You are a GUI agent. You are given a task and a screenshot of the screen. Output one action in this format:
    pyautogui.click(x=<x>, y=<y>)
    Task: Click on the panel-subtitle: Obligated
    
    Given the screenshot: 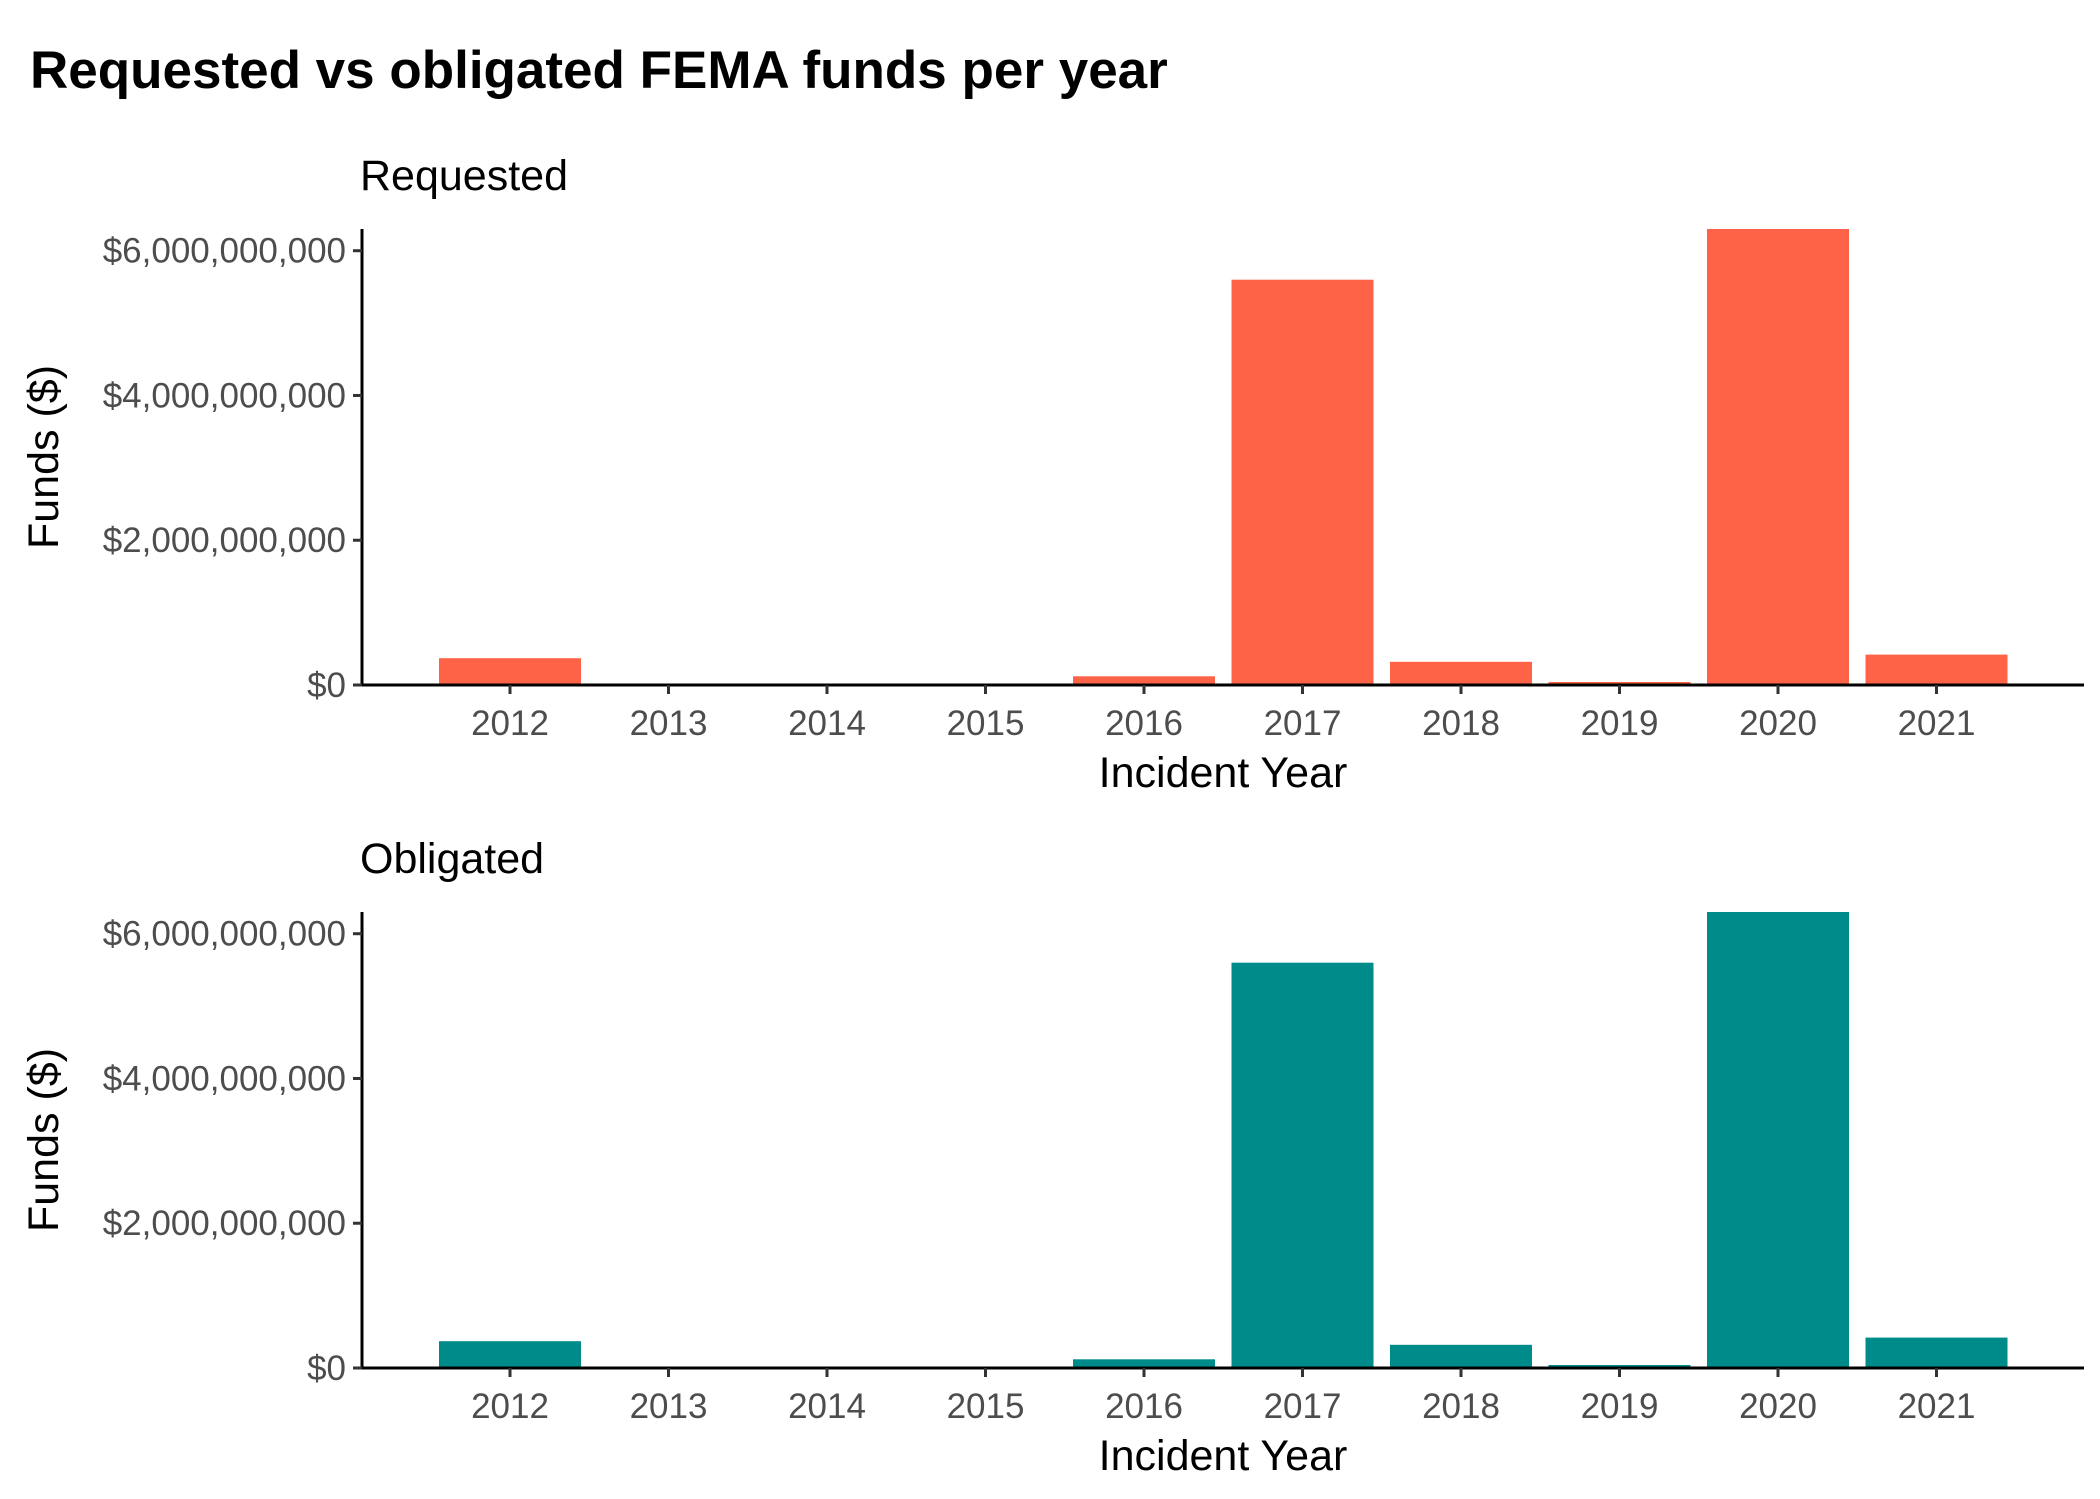 What is the action you would take?
    pyautogui.click(x=452, y=859)
    